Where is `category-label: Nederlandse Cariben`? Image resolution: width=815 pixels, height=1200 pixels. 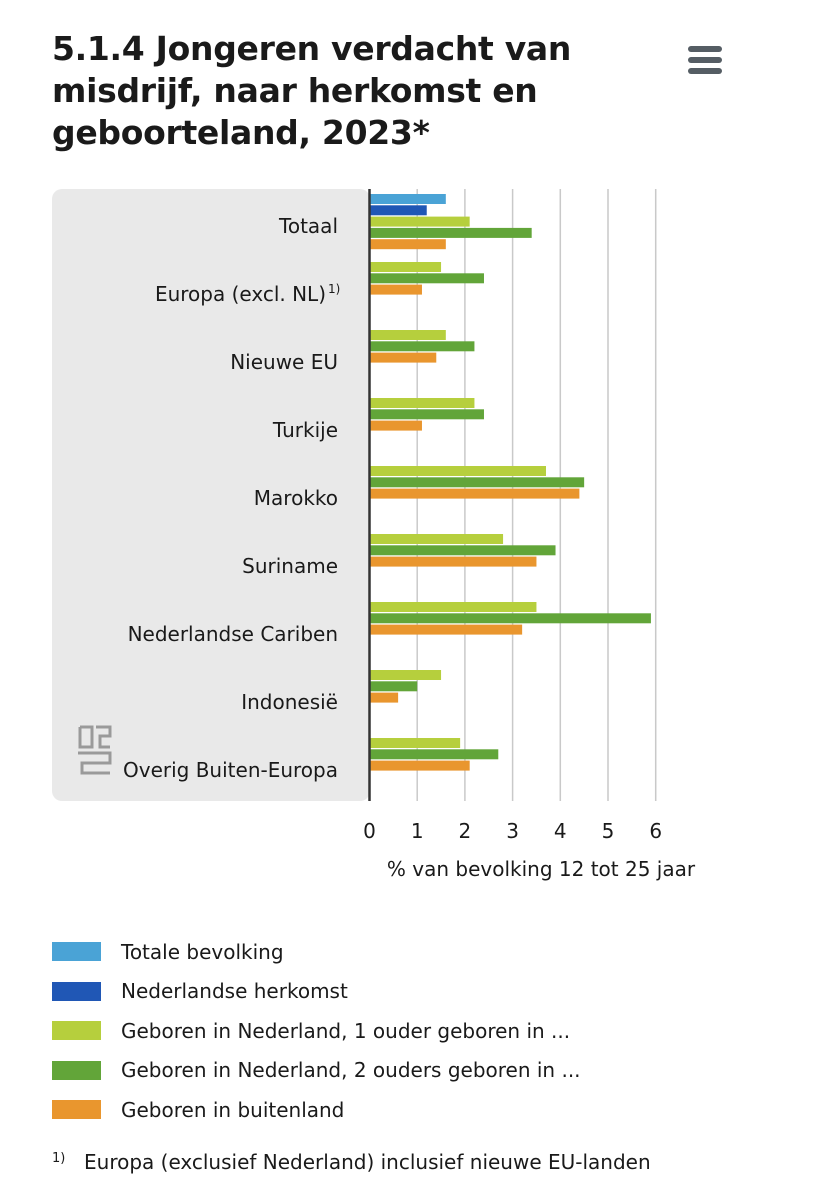 category-label: Nederlandse Cariben is located at coordinates (233, 634).